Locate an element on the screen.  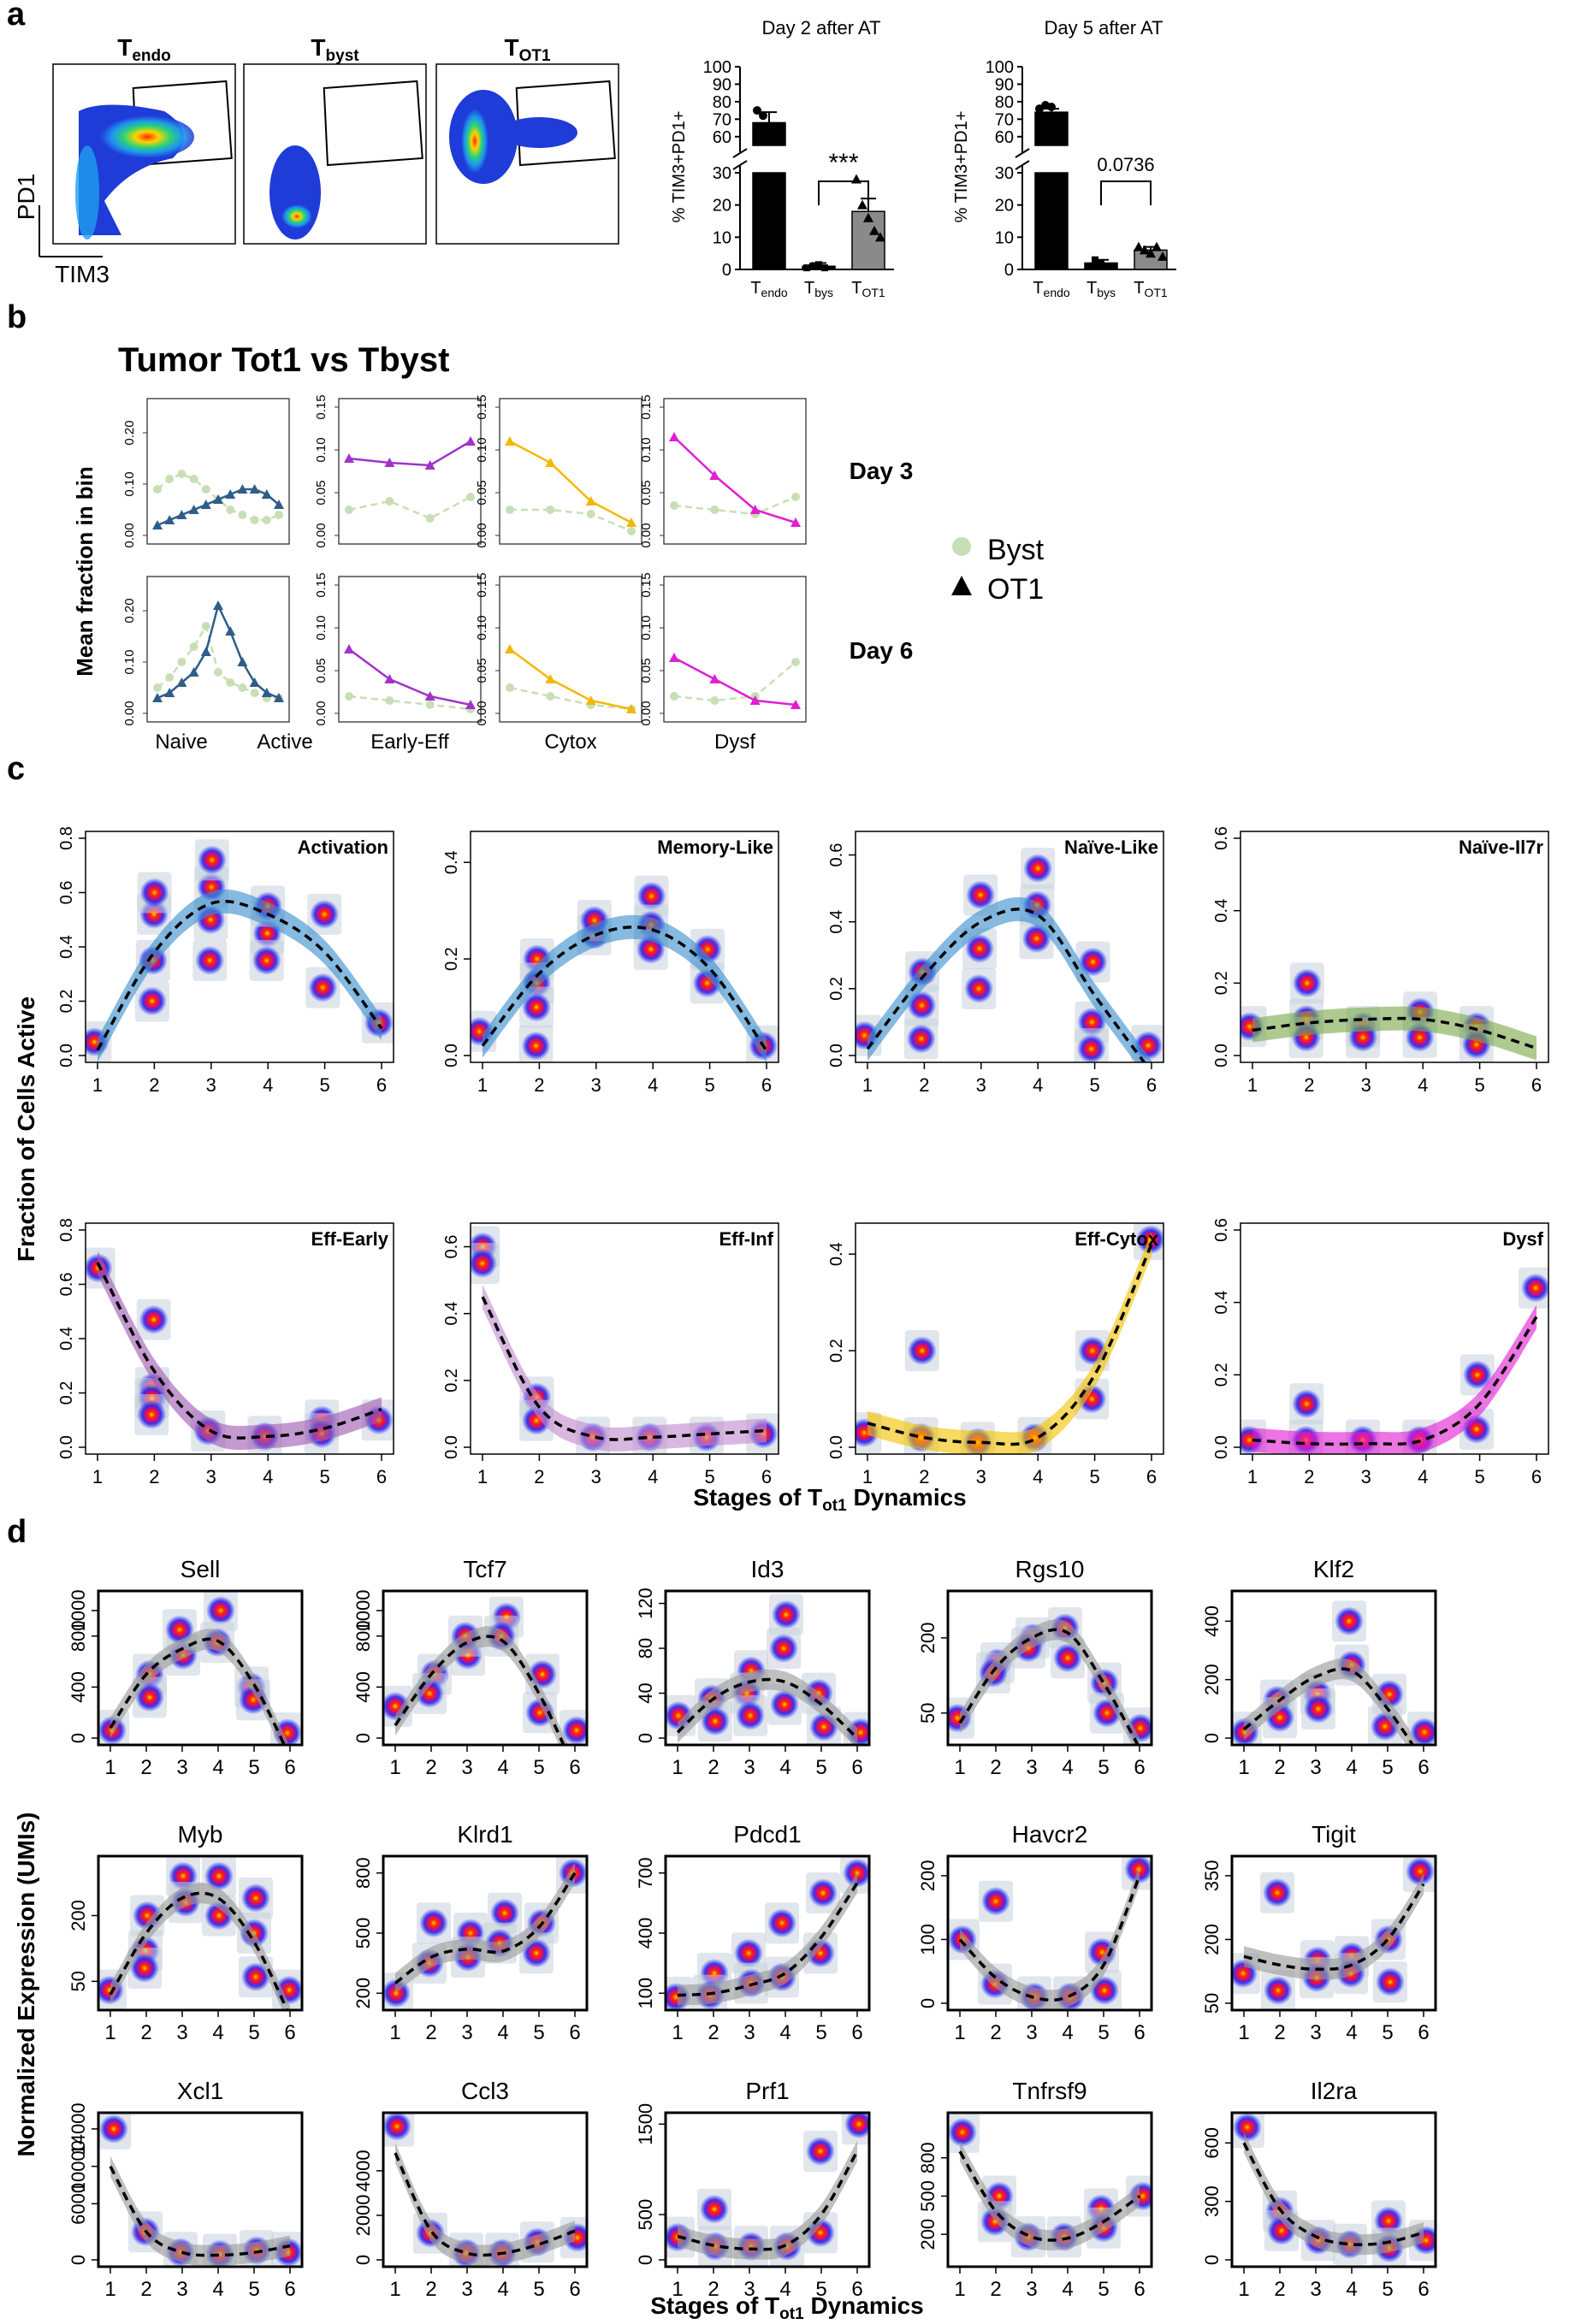
panel-d-ylabel: Normalized Expression (UMIs) is located at coordinates (26, 1984).